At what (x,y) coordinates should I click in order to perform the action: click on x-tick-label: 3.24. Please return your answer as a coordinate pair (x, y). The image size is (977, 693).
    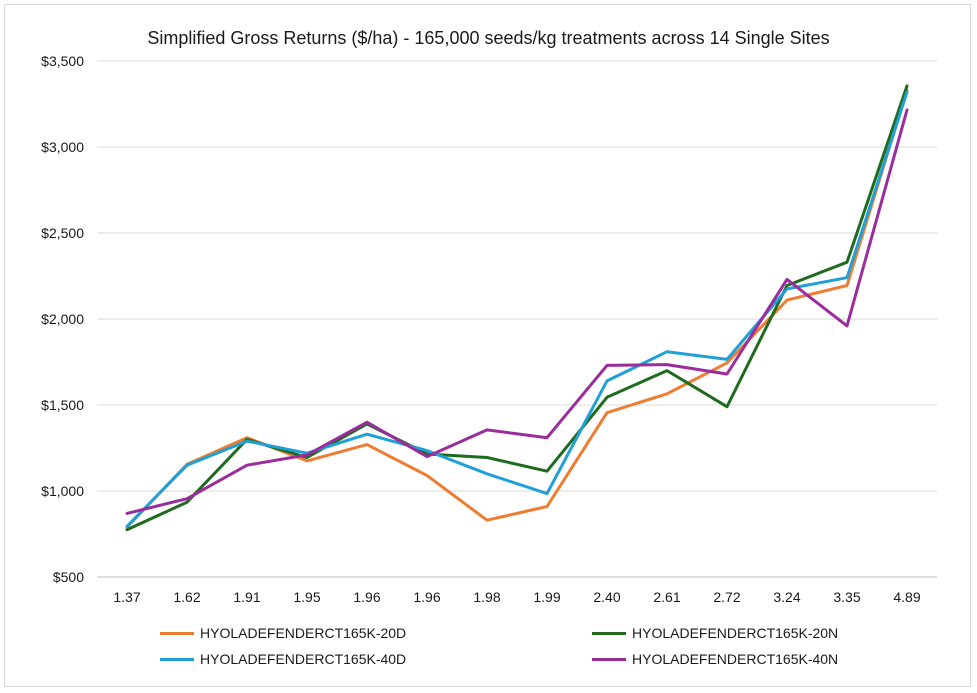
    Looking at the image, I should click on (786, 597).